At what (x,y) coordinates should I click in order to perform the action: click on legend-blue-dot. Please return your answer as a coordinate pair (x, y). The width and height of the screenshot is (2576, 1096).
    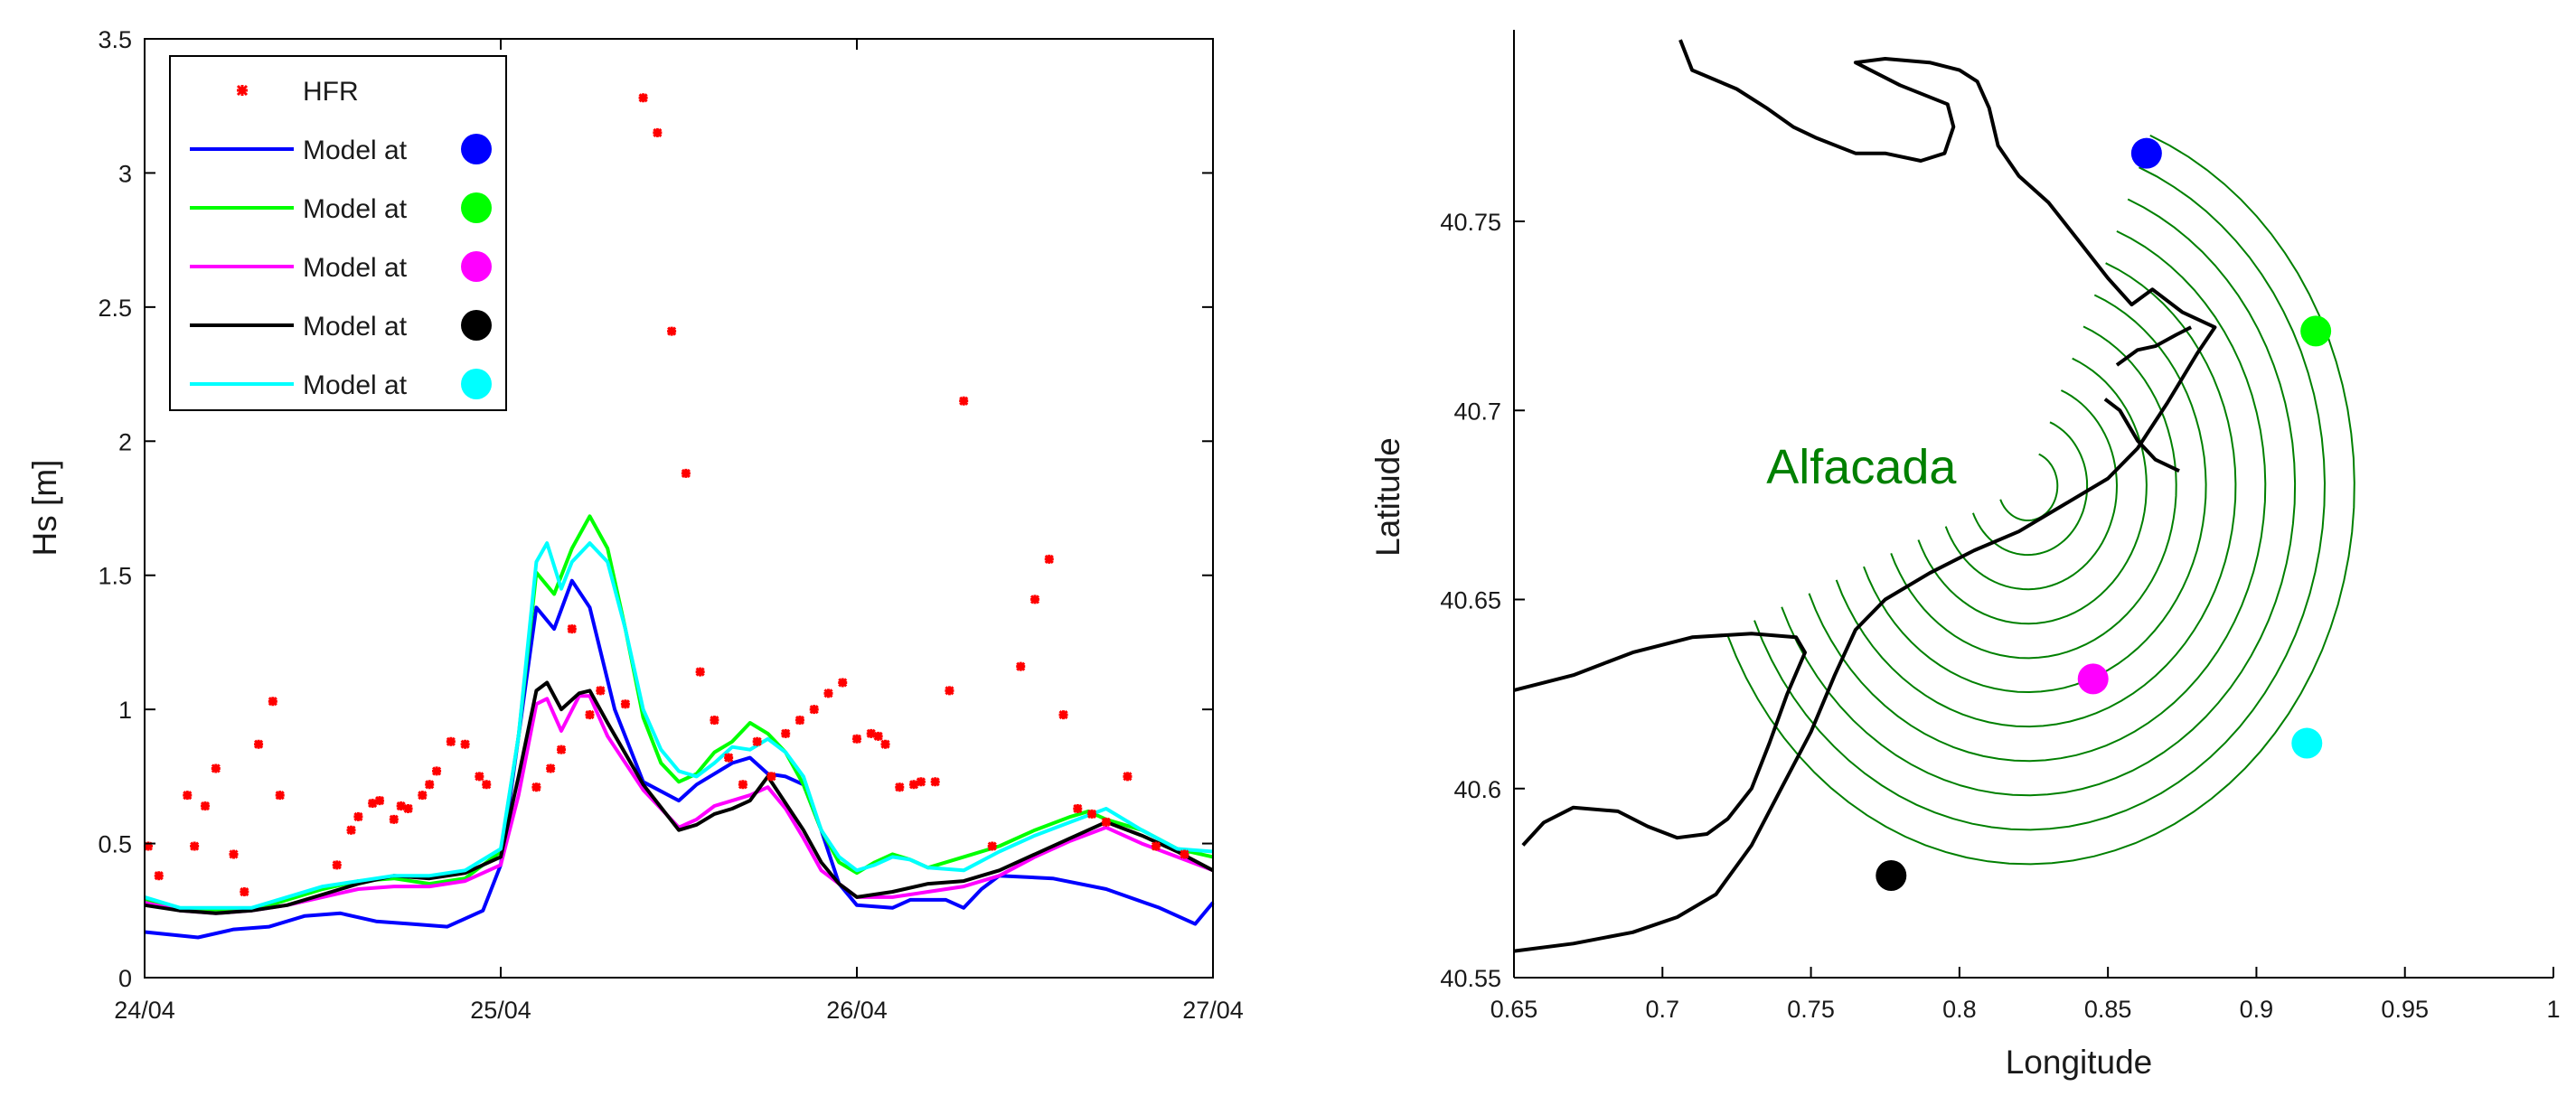
    Looking at the image, I should click on (476, 149).